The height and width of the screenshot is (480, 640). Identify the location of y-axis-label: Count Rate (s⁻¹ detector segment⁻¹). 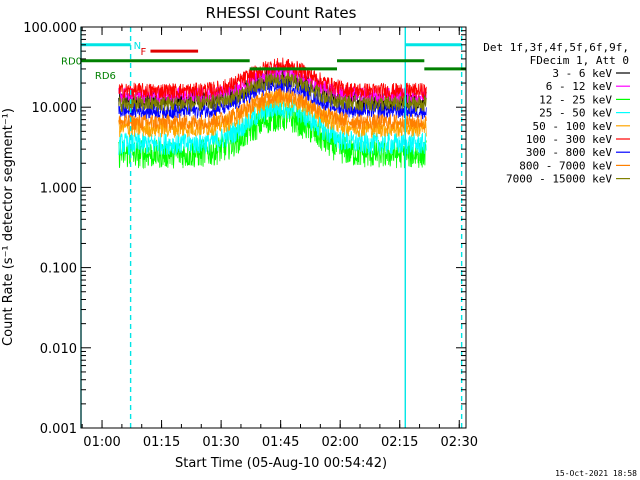
(8, 227).